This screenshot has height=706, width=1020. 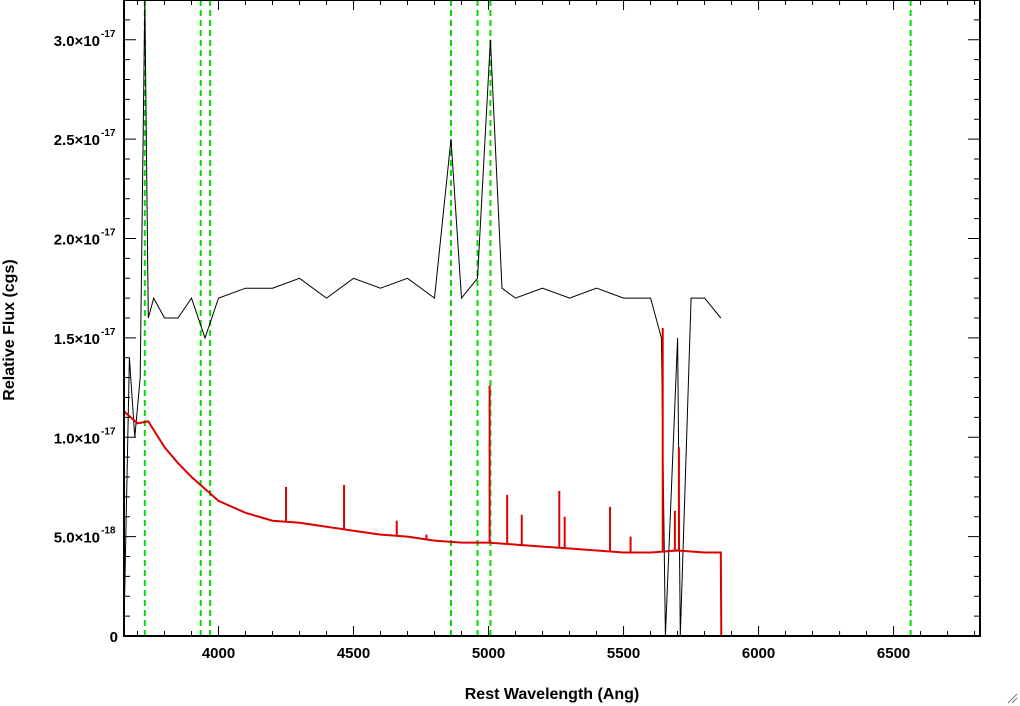 What do you see at coordinates (623, 653) in the screenshot?
I see `x-tick-label: 5500` at bounding box center [623, 653].